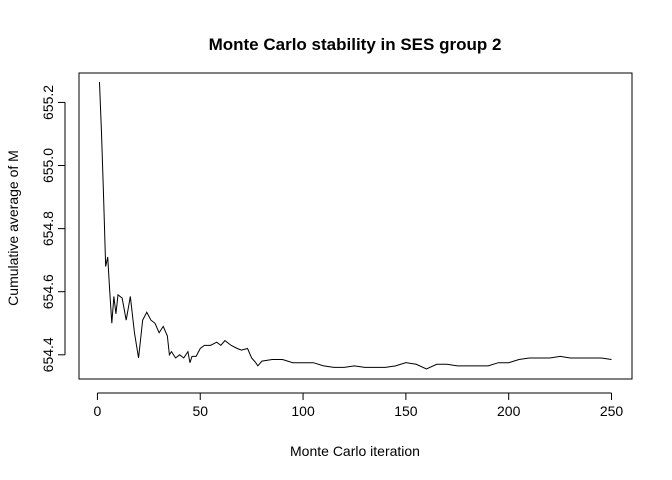 The width and height of the screenshot is (672, 480). What do you see at coordinates (98, 411) in the screenshot?
I see `x-tick-label: 0` at bounding box center [98, 411].